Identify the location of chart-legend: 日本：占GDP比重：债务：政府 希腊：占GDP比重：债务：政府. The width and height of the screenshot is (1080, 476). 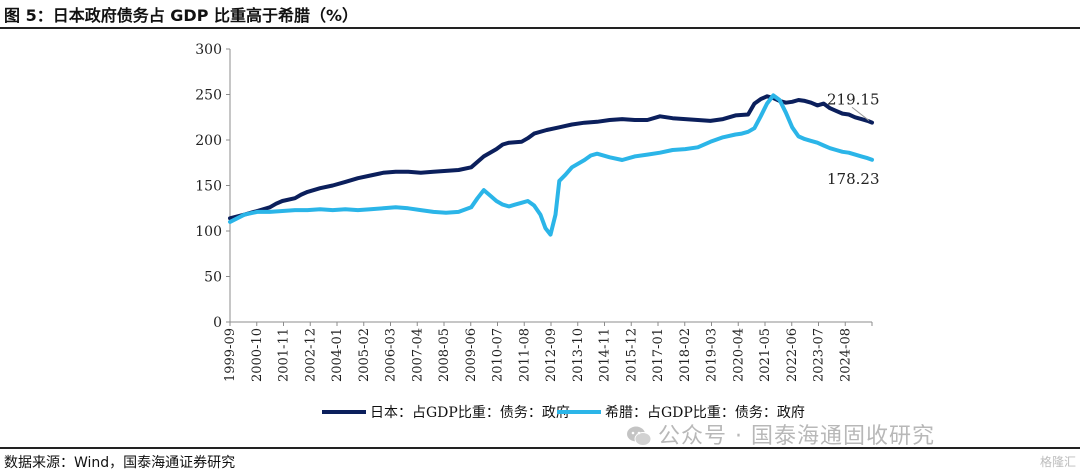
(563, 413).